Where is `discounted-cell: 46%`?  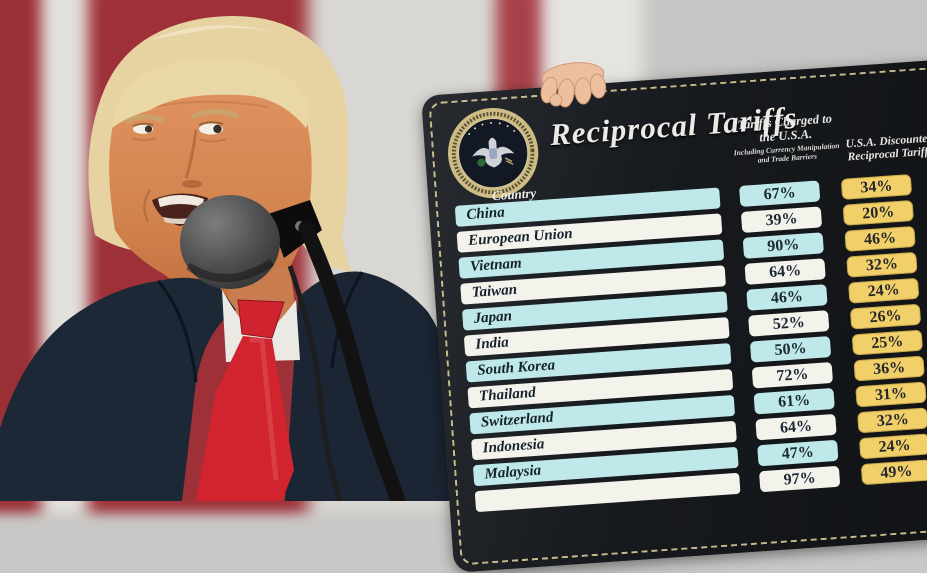
discounted-cell: 46% is located at coordinates (880, 238).